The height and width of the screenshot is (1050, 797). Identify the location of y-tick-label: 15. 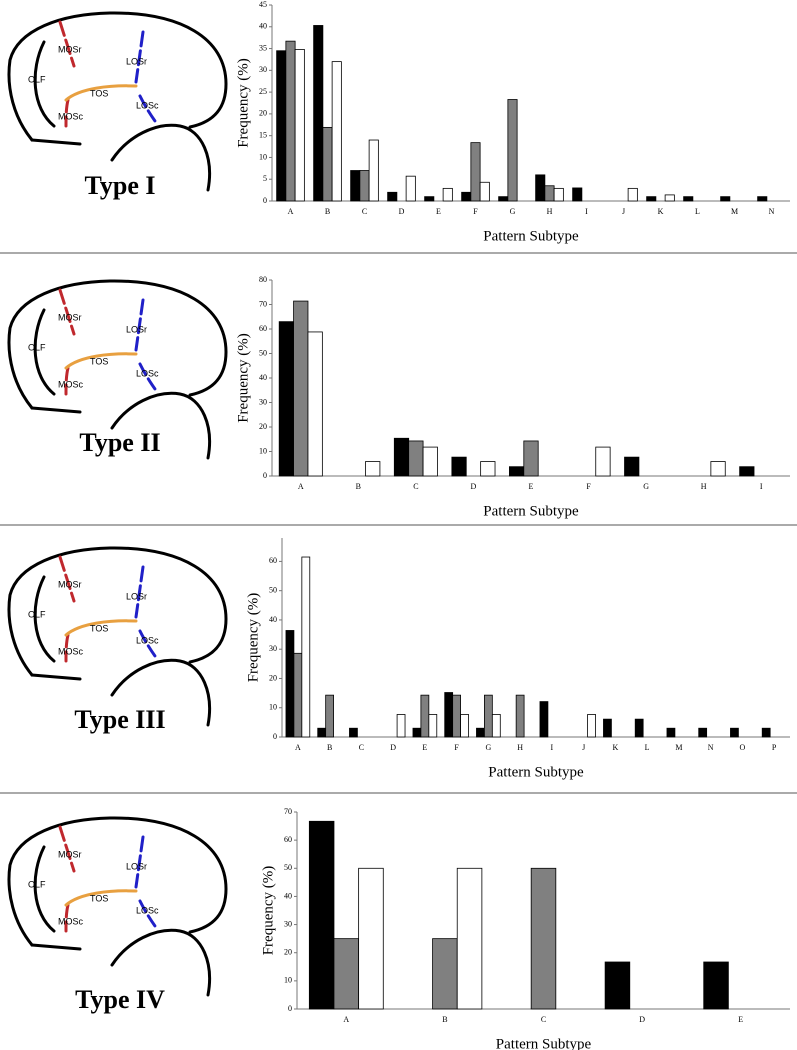
(263, 134).